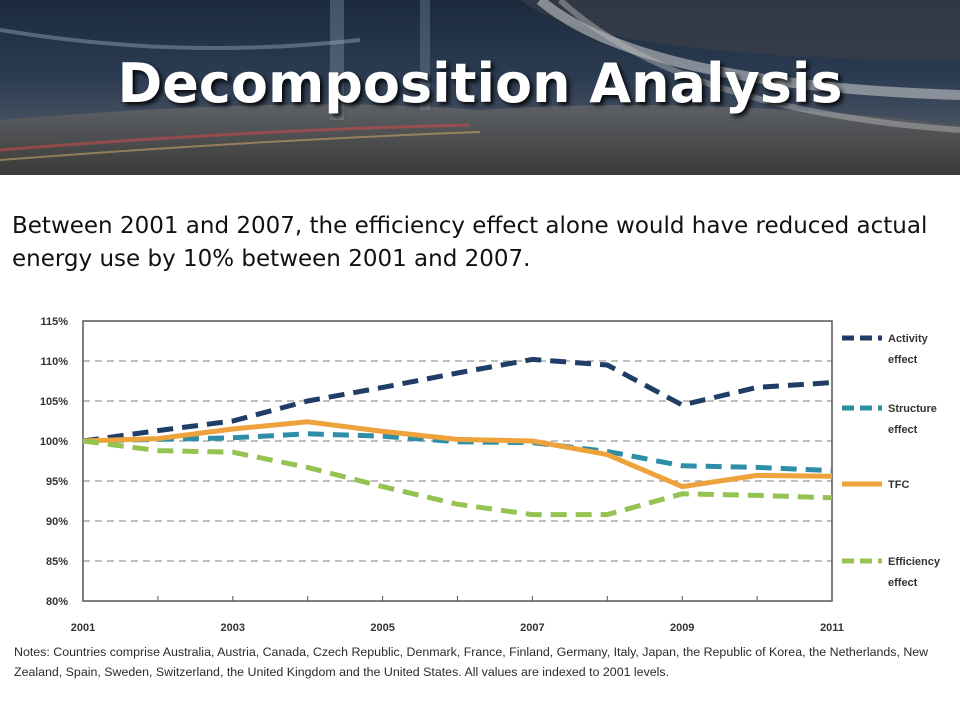  I want to click on series-line-efficiency-effect, so click(457, 478).